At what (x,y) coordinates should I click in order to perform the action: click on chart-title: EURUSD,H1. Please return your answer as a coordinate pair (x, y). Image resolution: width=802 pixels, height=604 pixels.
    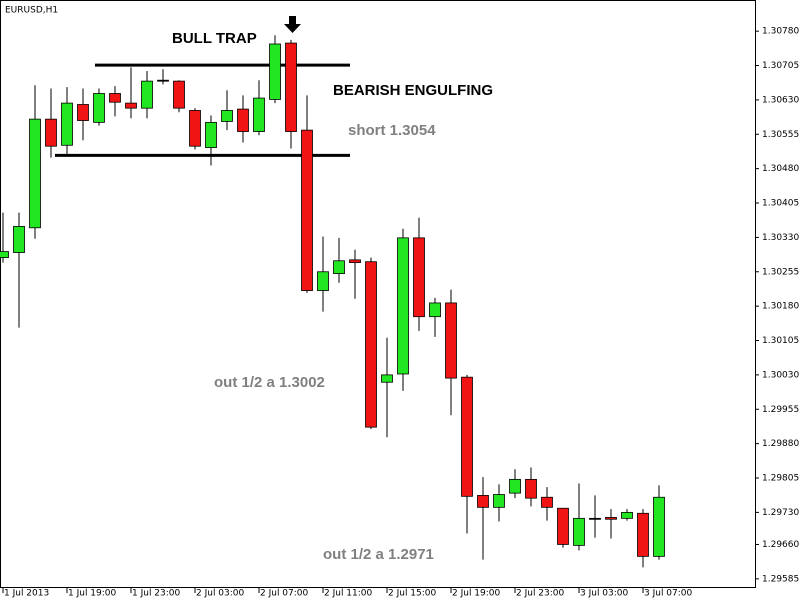
    Looking at the image, I should click on (31, 11).